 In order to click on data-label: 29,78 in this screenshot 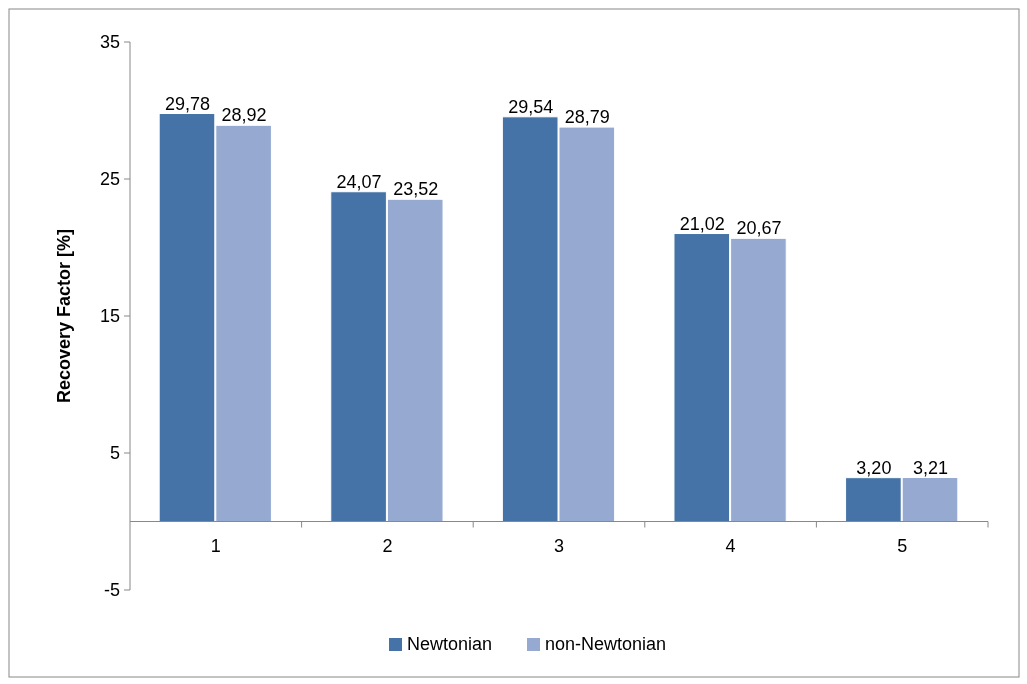, I will do `click(187, 103)`.